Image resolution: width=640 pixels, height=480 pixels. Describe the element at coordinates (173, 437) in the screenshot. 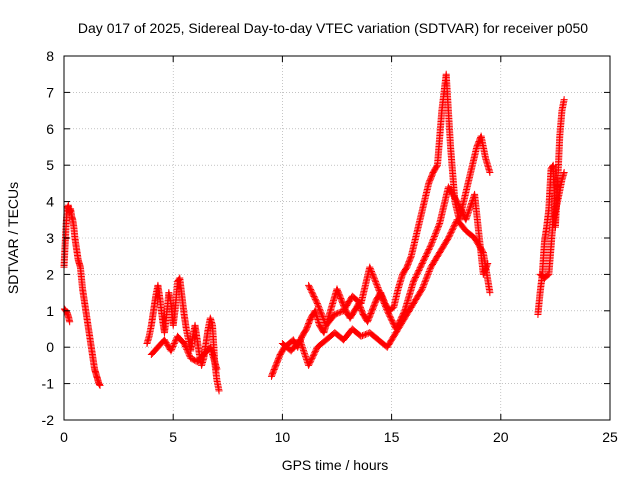

I see `x-tick-label: 5` at that location.